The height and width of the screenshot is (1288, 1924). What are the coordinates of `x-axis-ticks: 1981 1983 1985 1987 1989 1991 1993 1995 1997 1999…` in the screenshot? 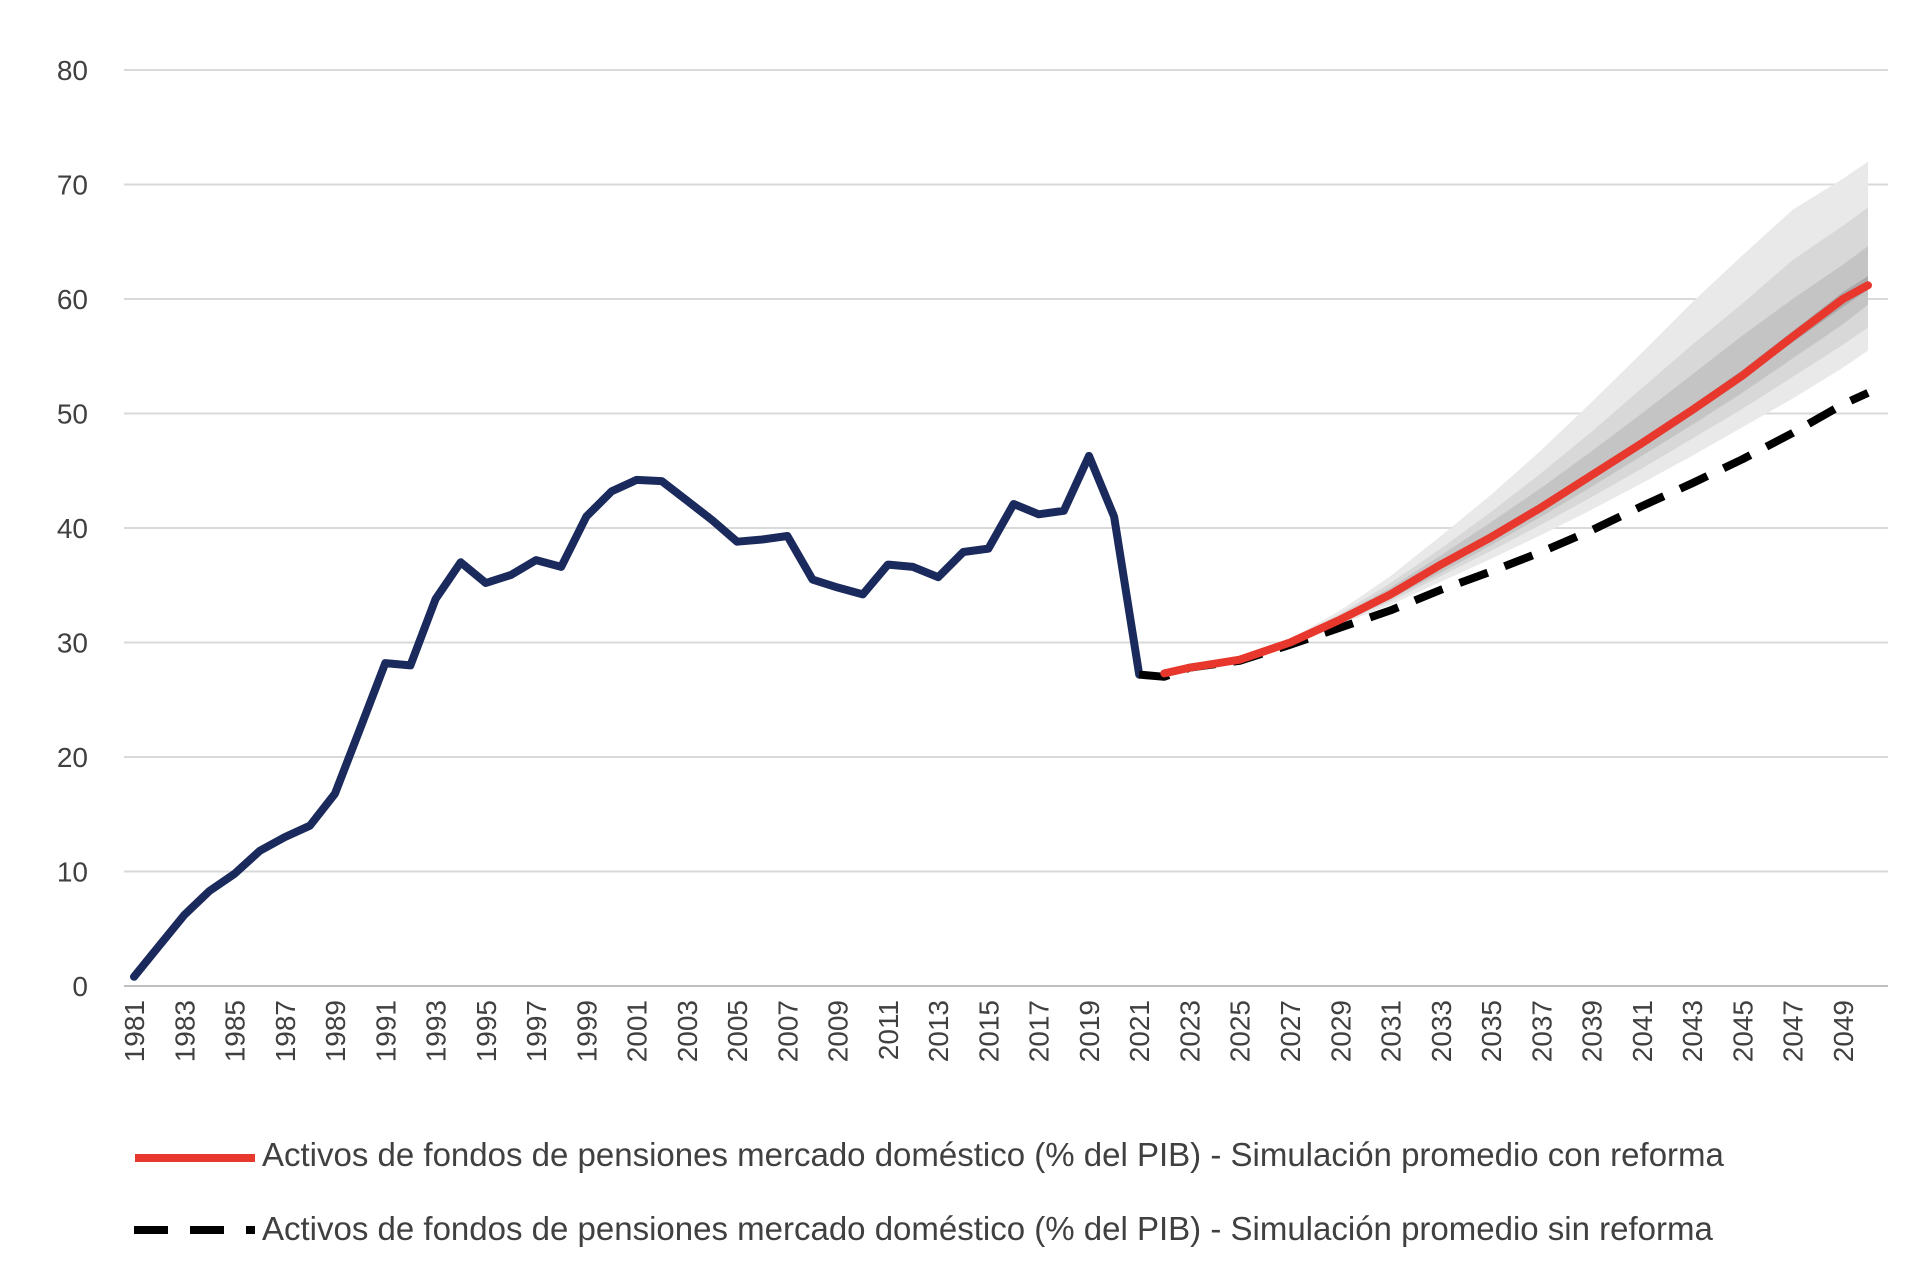 It's located at (989, 1031).